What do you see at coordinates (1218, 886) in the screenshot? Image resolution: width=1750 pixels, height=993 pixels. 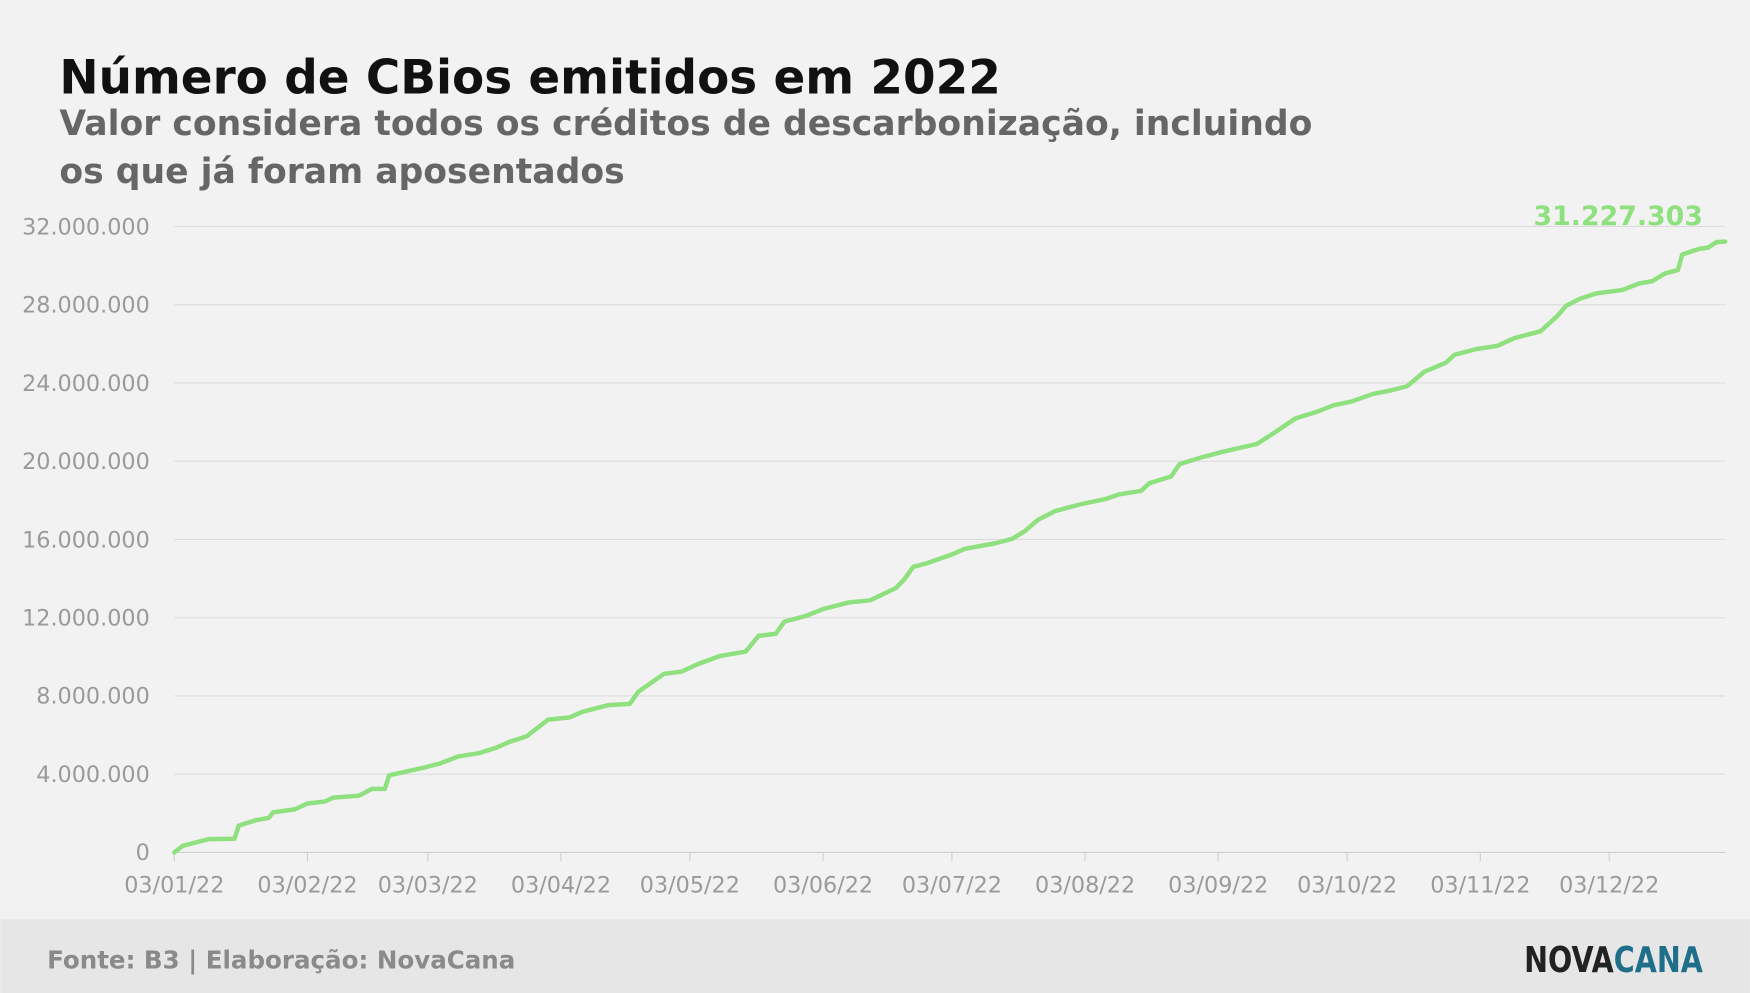 I see `x-tick-label: 03/09/22` at bounding box center [1218, 886].